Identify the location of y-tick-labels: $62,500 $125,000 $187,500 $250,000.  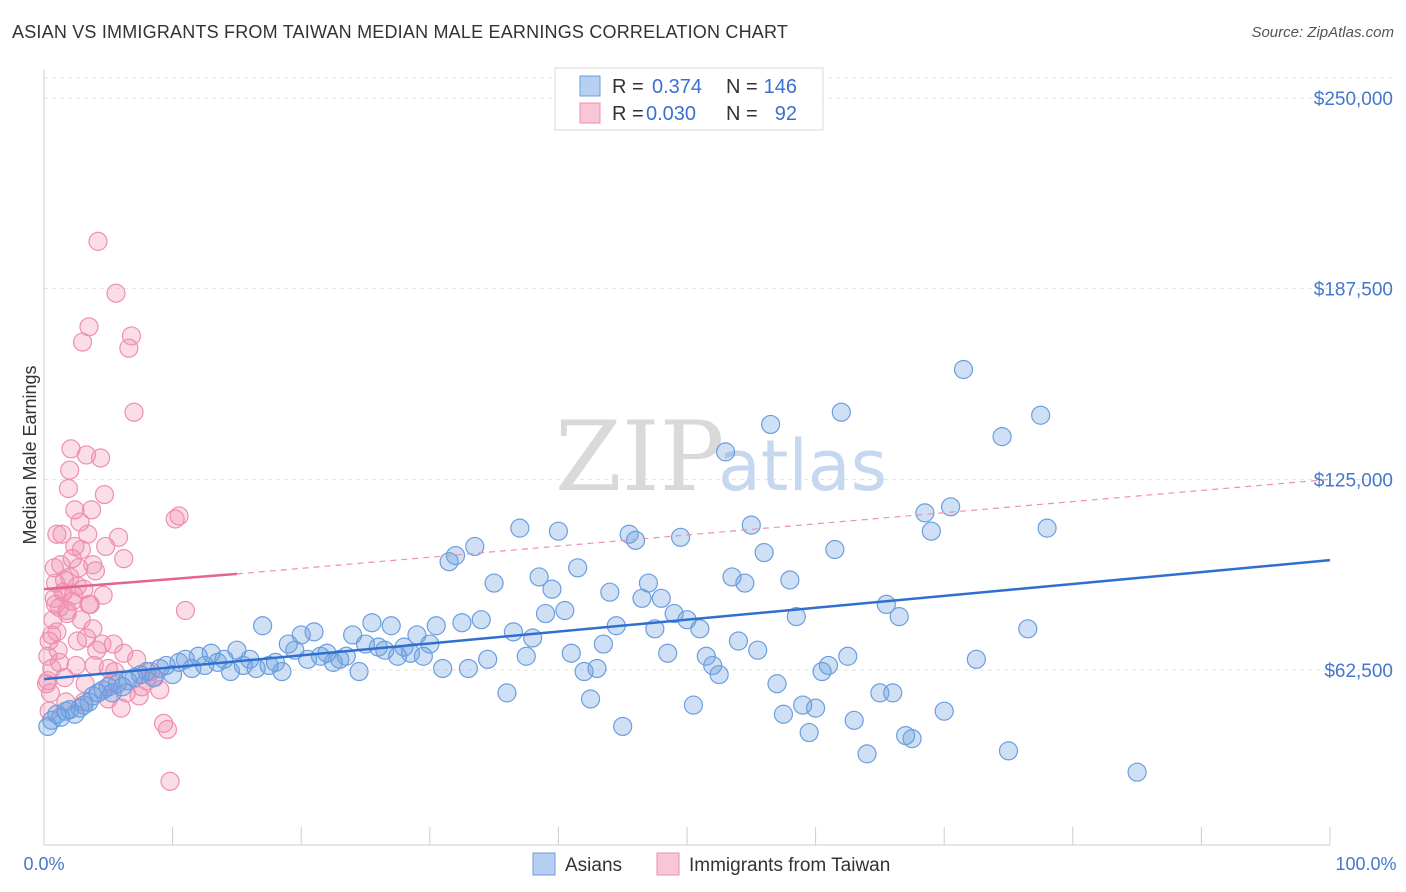
(1353, 385).